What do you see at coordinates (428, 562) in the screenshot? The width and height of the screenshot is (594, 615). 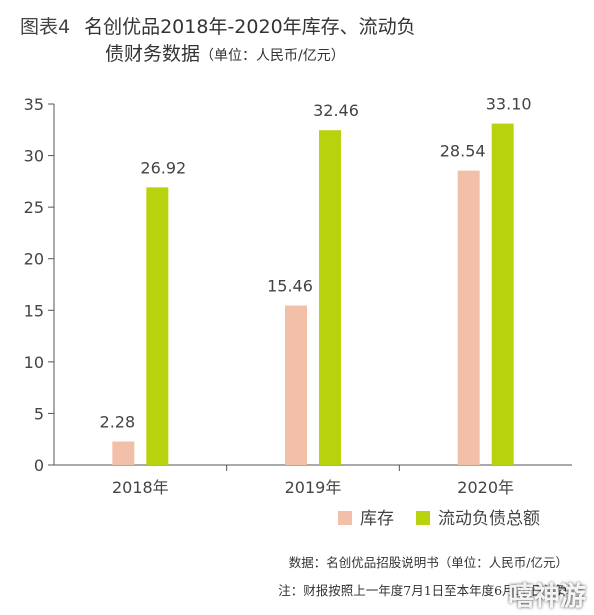 I see `footnote-source: 数据：名创优品招股说明书（单位：人民币/亿元）` at bounding box center [428, 562].